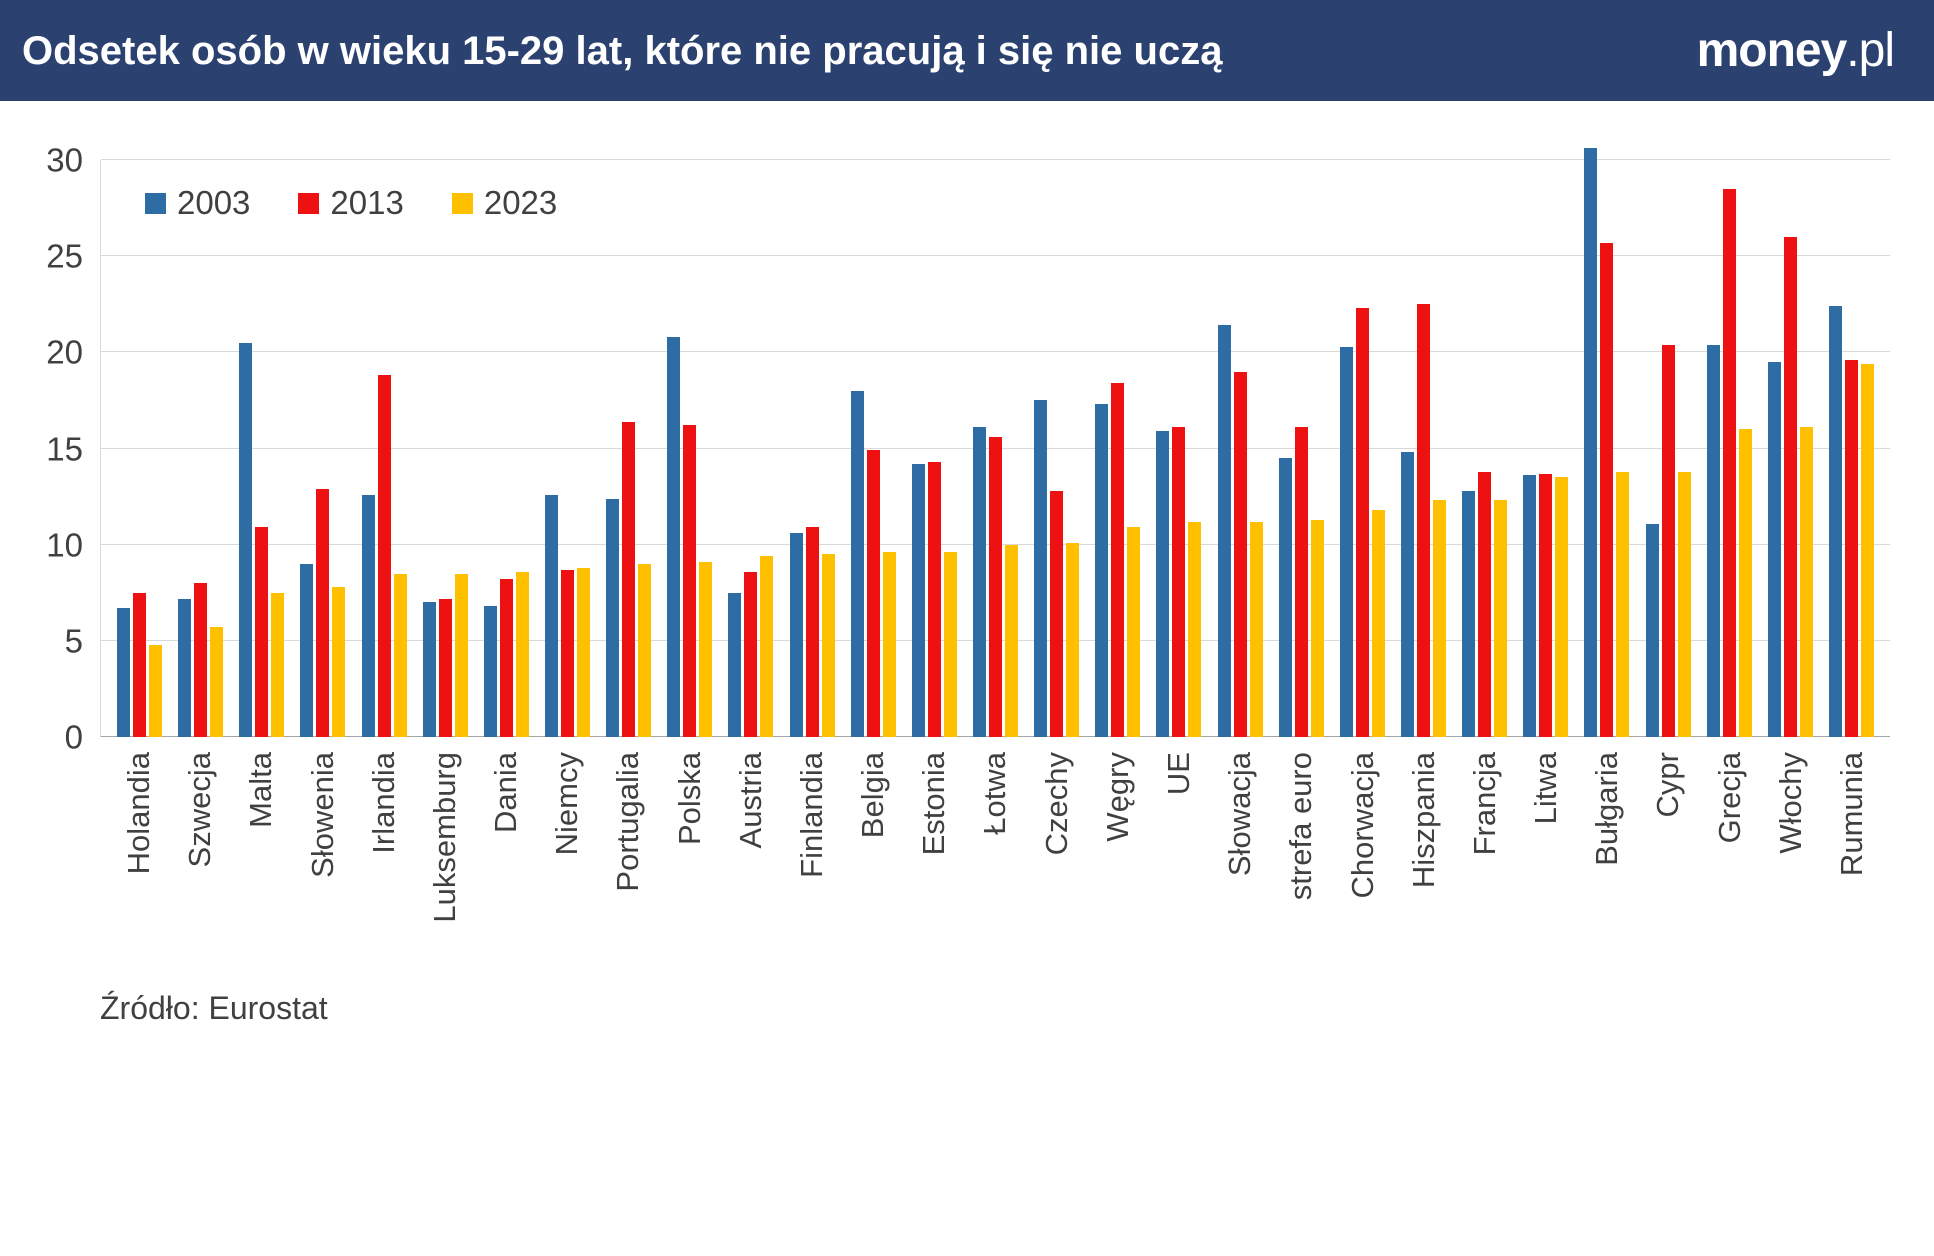  What do you see at coordinates (995, 793) in the screenshot?
I see `x-axis-label: Łotwa` at bounding box center [995, 793].